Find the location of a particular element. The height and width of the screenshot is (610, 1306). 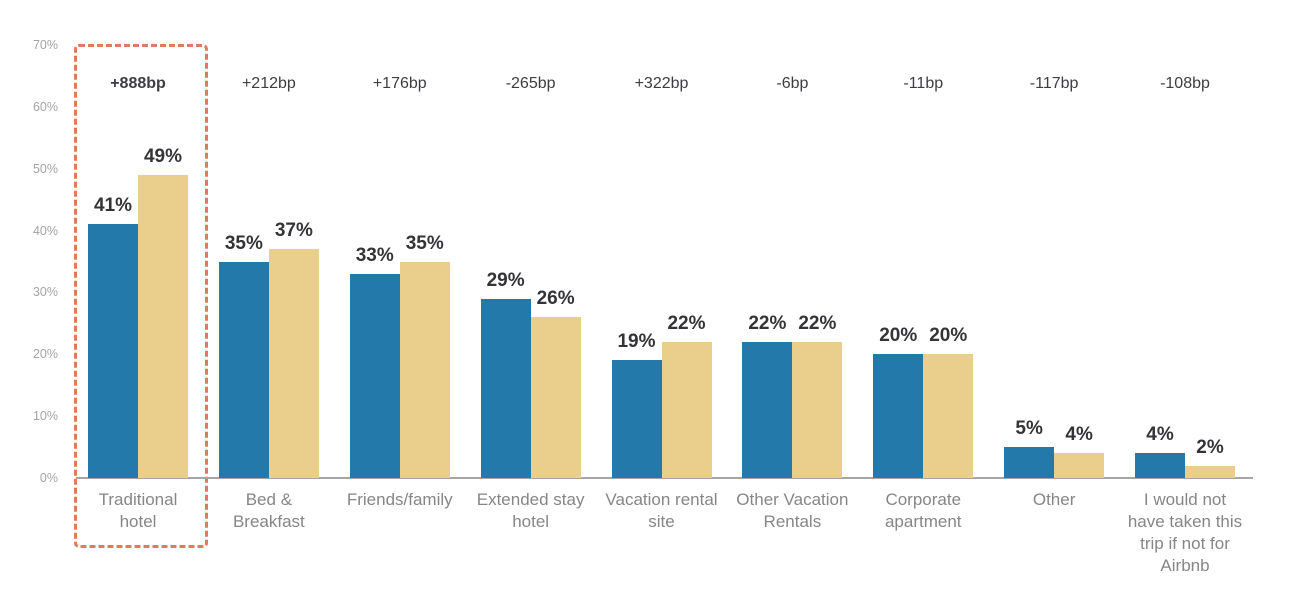

y-axis-tick-label: 0% is located at coordinates (48, 478).